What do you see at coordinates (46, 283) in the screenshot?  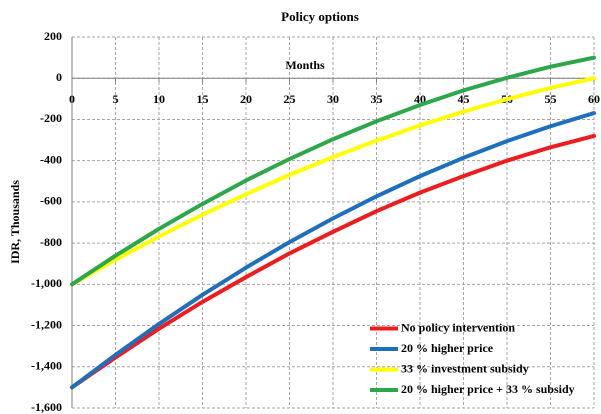 I see `y-tick-label: -1,000` at bounding box center [46, 283].